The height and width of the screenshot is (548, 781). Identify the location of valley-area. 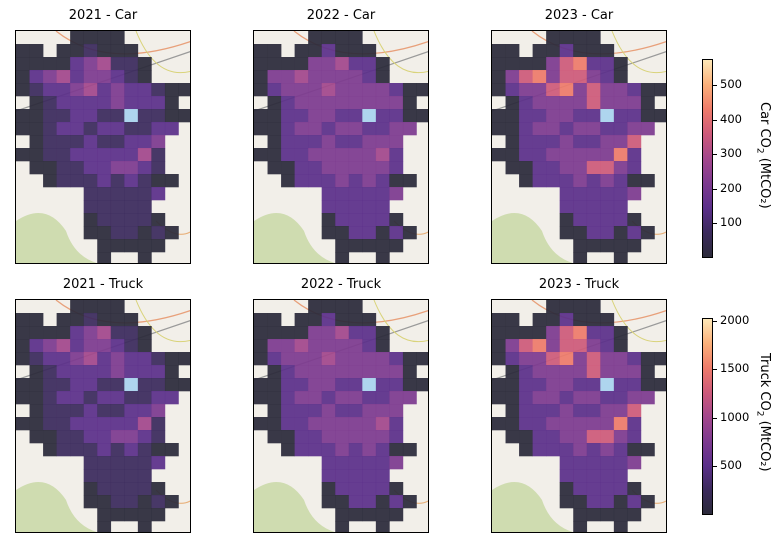
(57, 238).